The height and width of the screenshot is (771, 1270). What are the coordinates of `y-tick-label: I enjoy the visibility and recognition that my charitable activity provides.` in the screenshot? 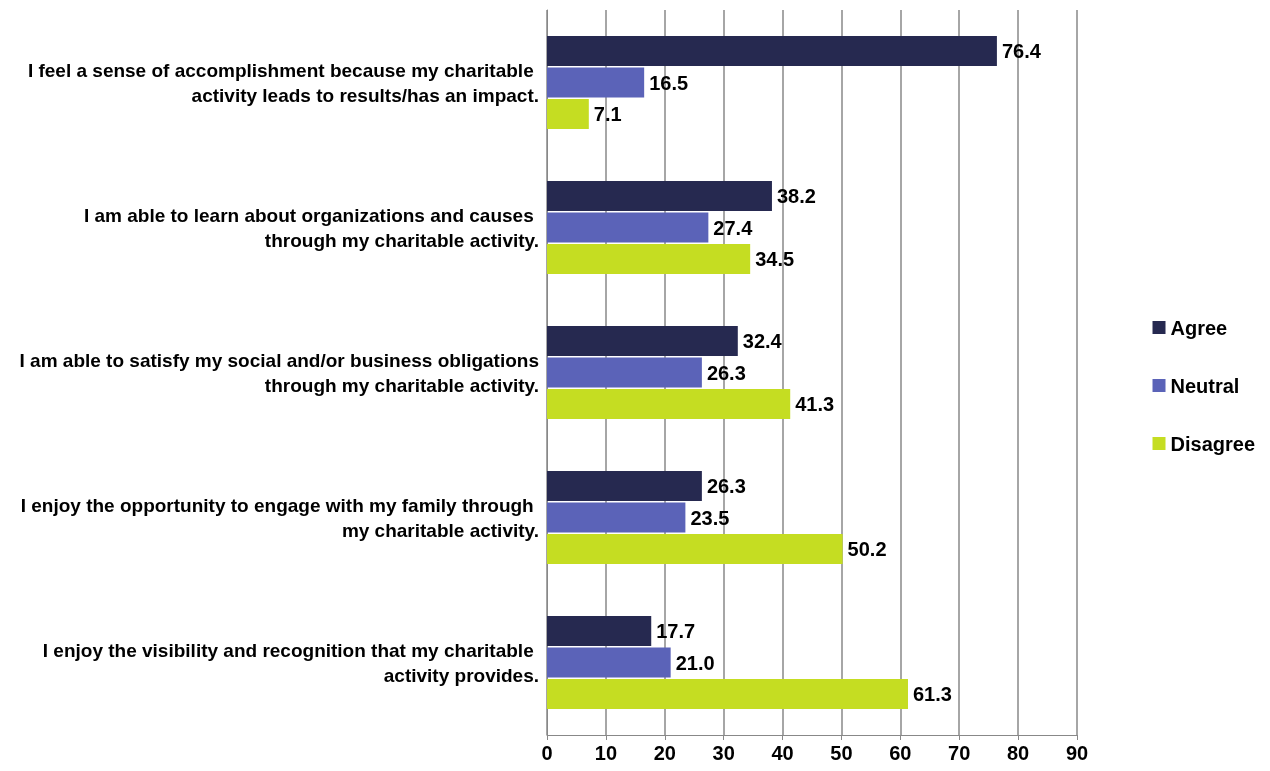 It's located at (290, 662).